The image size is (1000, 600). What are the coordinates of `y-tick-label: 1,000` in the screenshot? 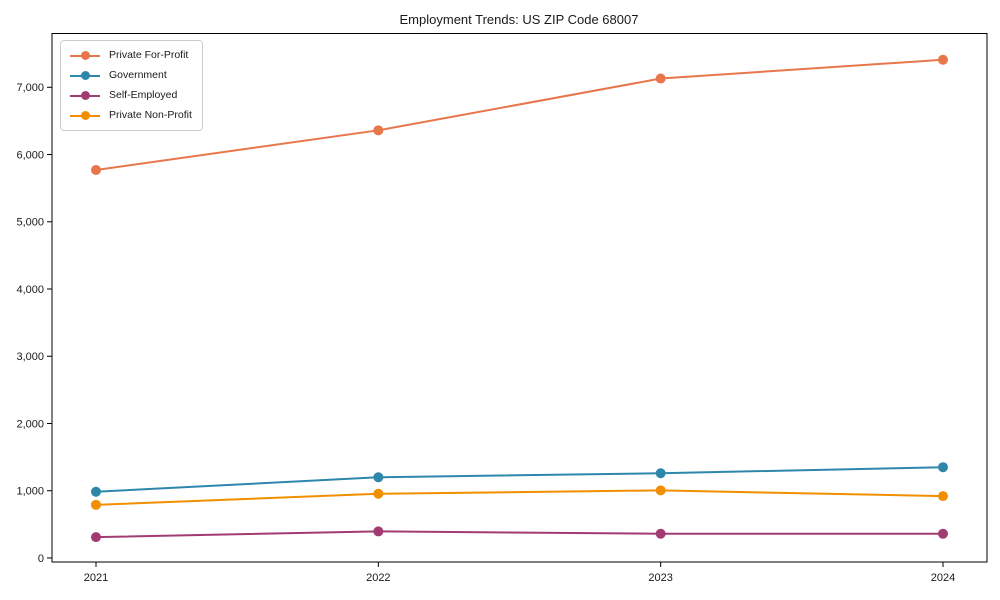 It's located at (30, 492).